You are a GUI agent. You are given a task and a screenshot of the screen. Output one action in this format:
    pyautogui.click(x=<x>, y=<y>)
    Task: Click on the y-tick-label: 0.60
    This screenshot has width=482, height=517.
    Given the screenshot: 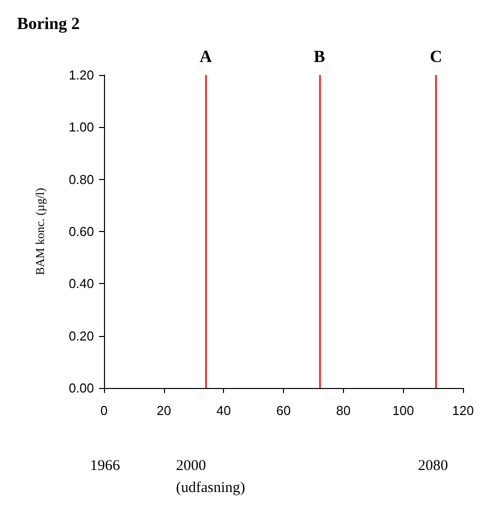 What is the action you would take?
    pyautogui.click(x=81, y=231)
    